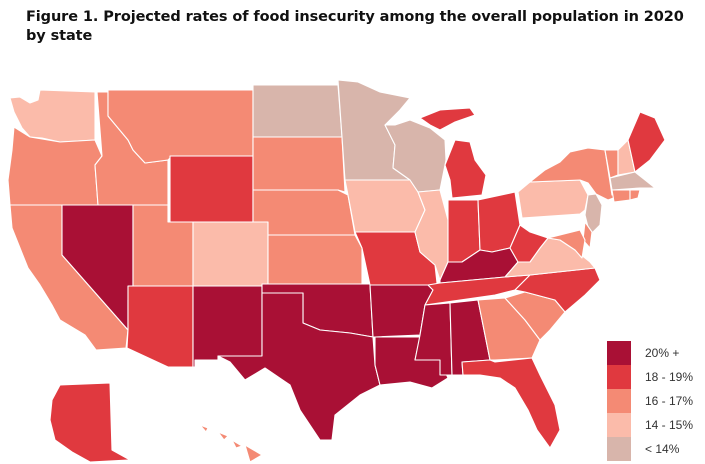 The width and height of the screenshot is (705, 464). What do you see at coordinates (297, 111) in the screenshot?
I see `state-nd` at bounding box center [297, 111].